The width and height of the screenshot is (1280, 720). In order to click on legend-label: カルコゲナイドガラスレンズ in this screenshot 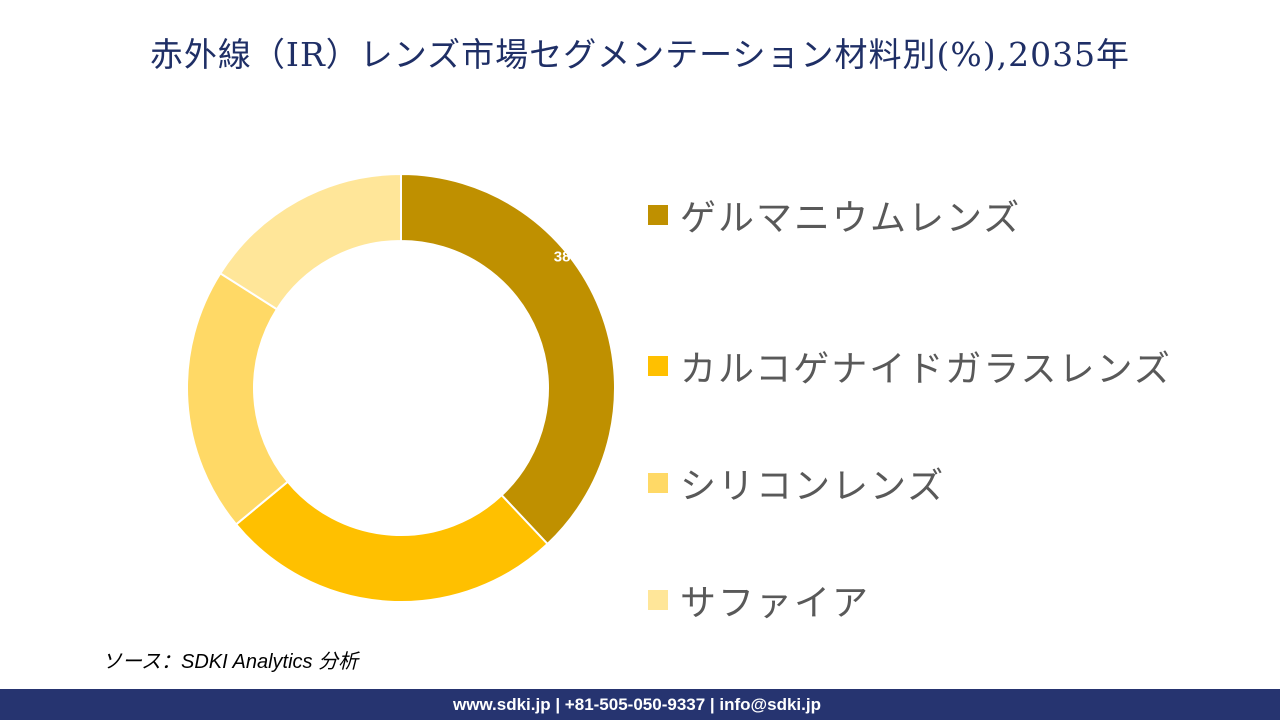, I will do `click(926, 369)`.